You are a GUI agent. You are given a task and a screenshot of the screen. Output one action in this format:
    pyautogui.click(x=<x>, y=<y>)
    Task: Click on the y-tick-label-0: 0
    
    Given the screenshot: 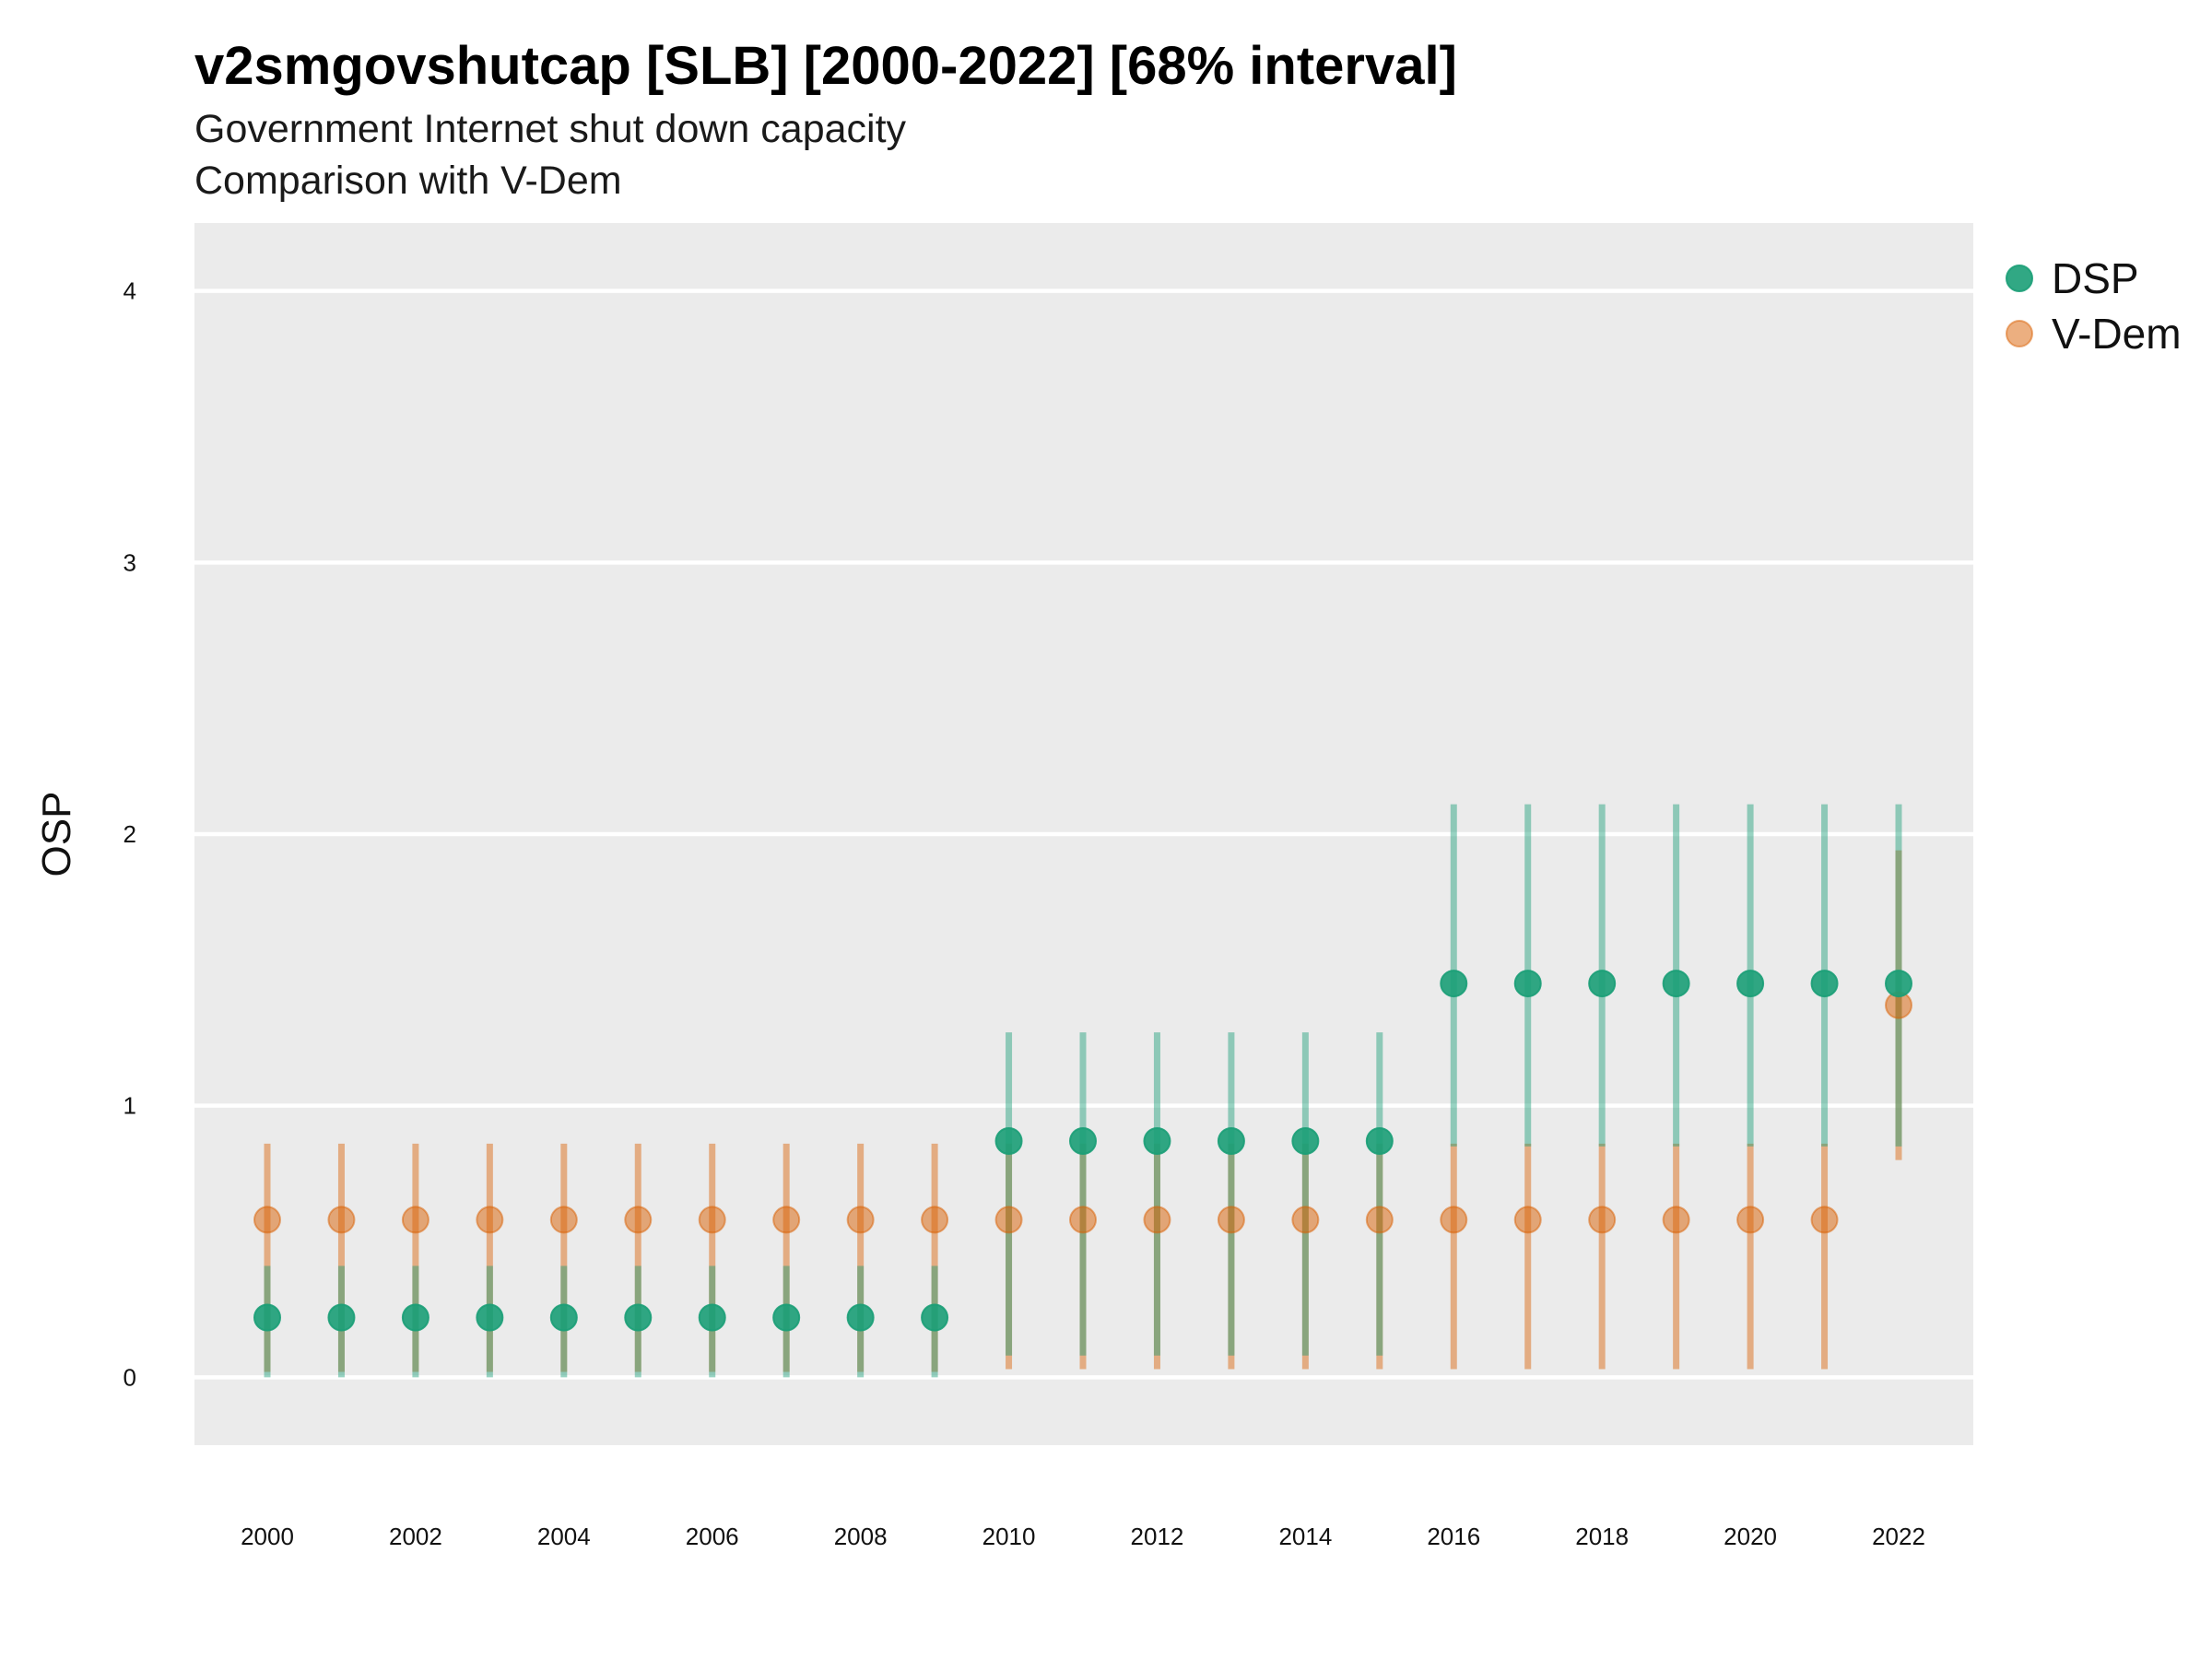 What is the action you would take?
    pyautogui.click(x=130, y=1377)
    